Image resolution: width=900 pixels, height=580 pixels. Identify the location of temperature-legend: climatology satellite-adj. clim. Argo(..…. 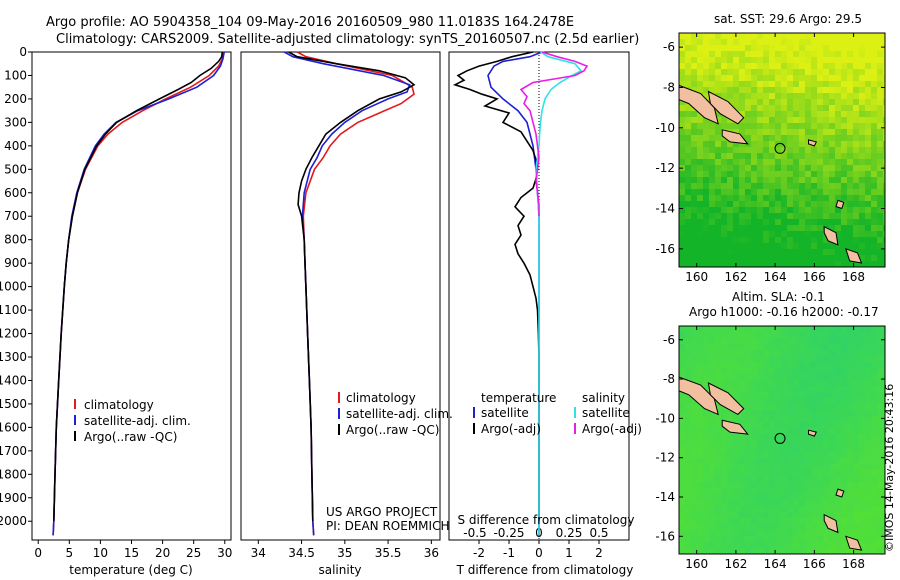
(132, 421).